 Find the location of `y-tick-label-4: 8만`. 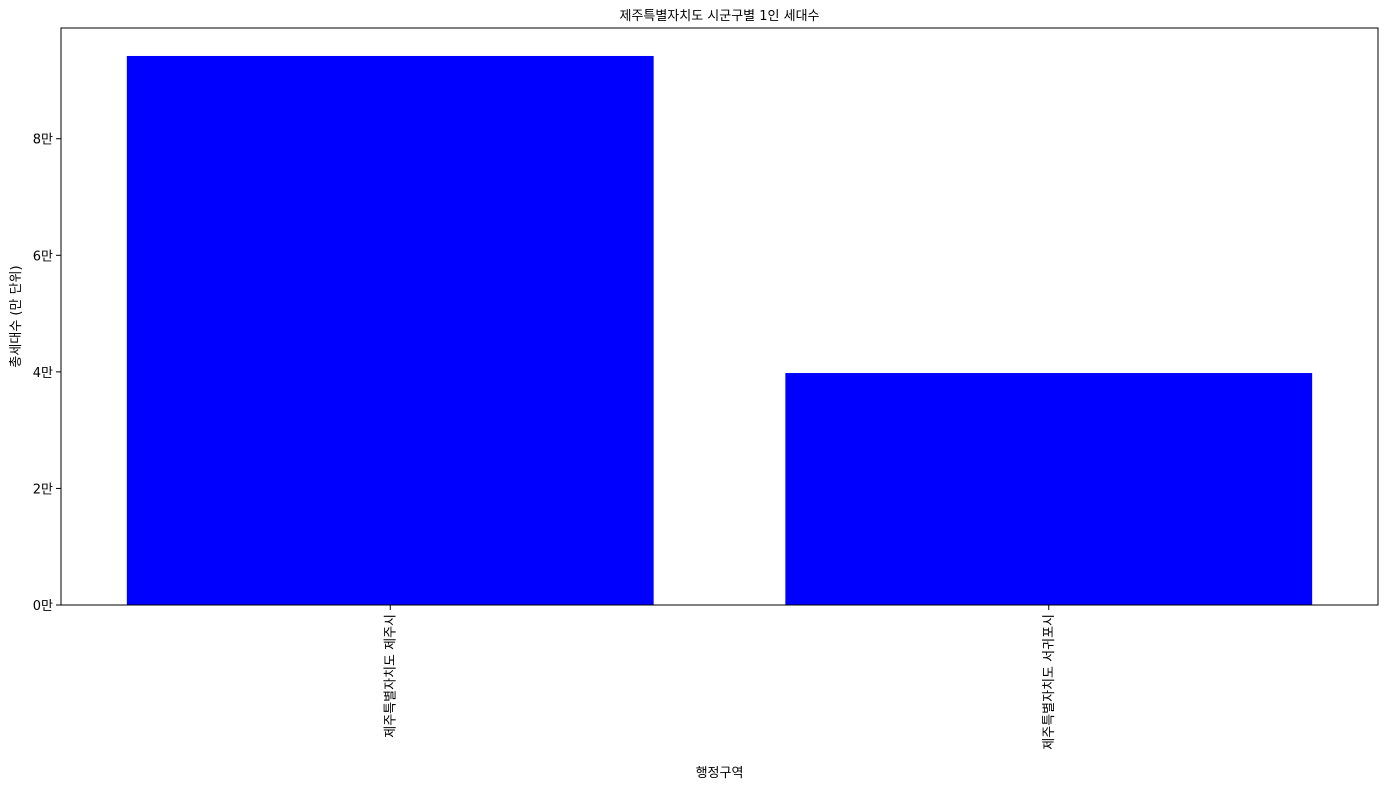

y-tick-label-4: 8만 is located at coordinates (43, 140).